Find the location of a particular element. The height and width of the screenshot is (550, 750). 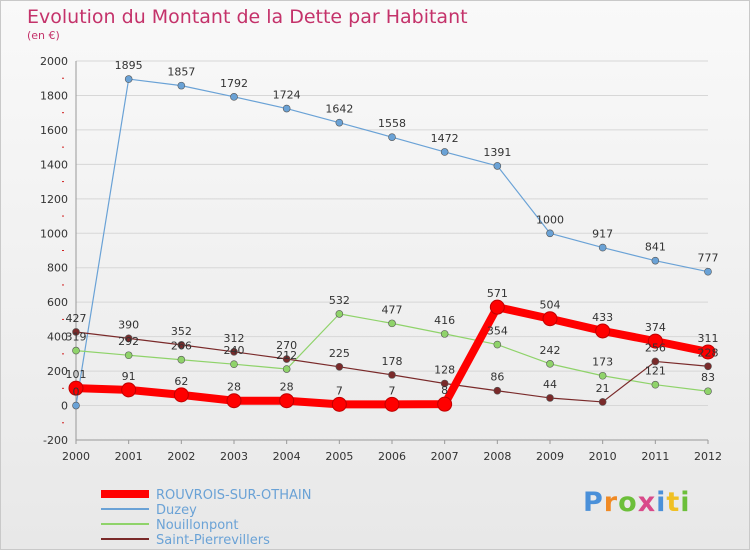

data-label: 225 is located at coordinates (339, 353).